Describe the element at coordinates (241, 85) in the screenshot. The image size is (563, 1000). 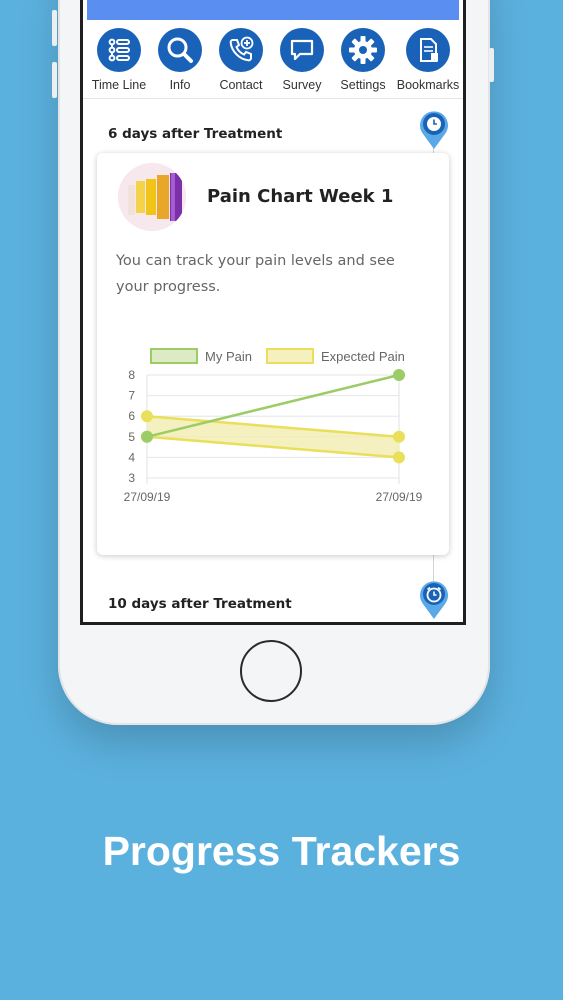
I see `nav-label-contact: Contact` at that location.